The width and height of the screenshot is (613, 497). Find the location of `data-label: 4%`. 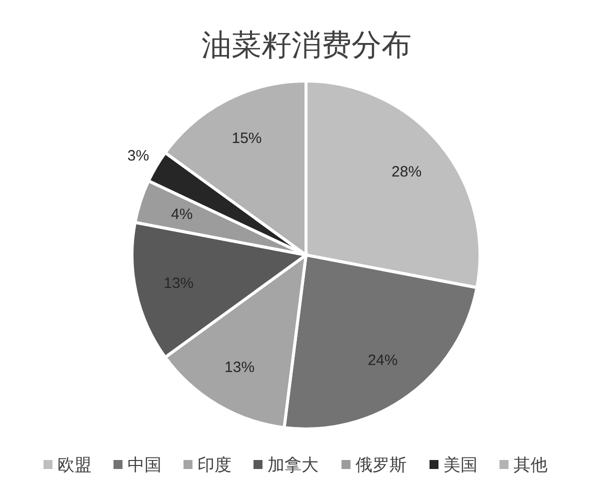

data-label: 4% is located at coordinates (182, 215).